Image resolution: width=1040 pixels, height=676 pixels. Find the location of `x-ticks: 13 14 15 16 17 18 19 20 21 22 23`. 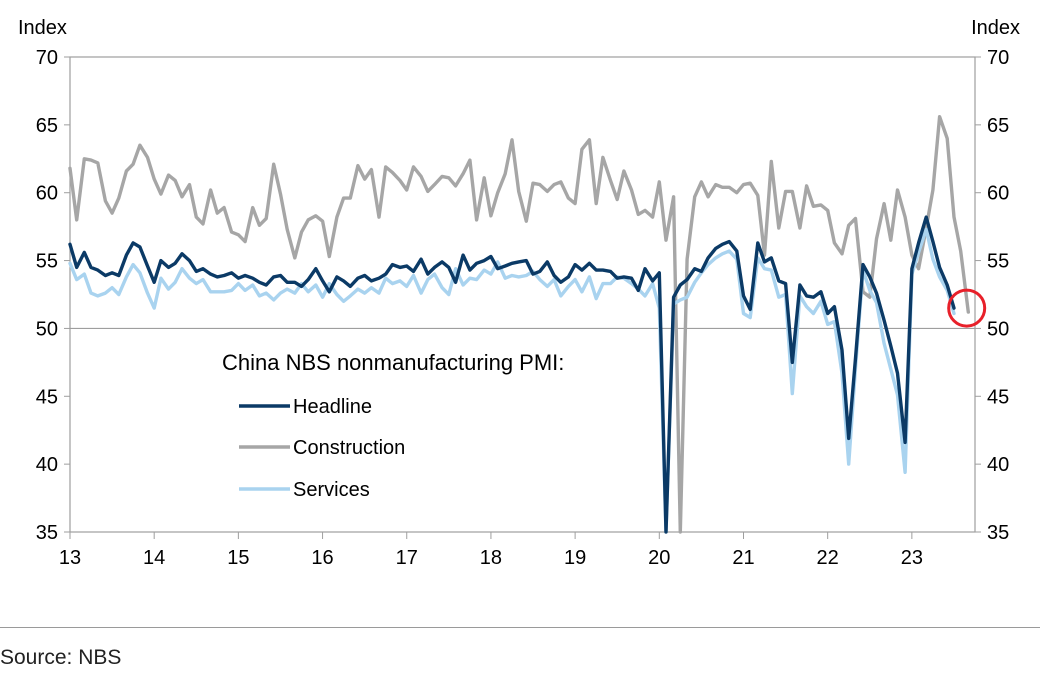

x-ticks: 13 14 15 16 17 18 19 20 21 22 23 is located at coordinates (491, 550).